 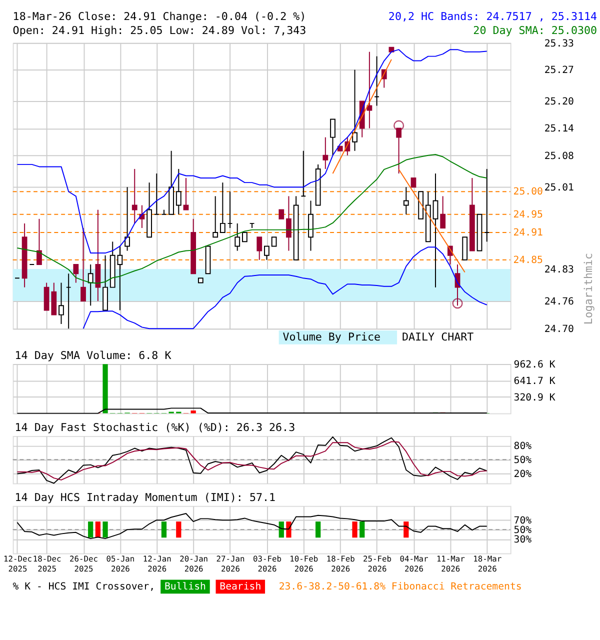 I want to click on y-tick-label: 30%, so click(x=523, y=540).